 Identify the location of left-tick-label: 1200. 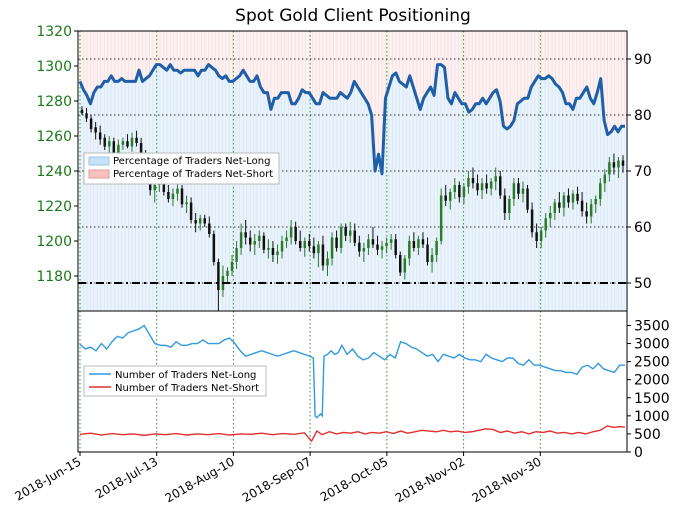
(54, 242).